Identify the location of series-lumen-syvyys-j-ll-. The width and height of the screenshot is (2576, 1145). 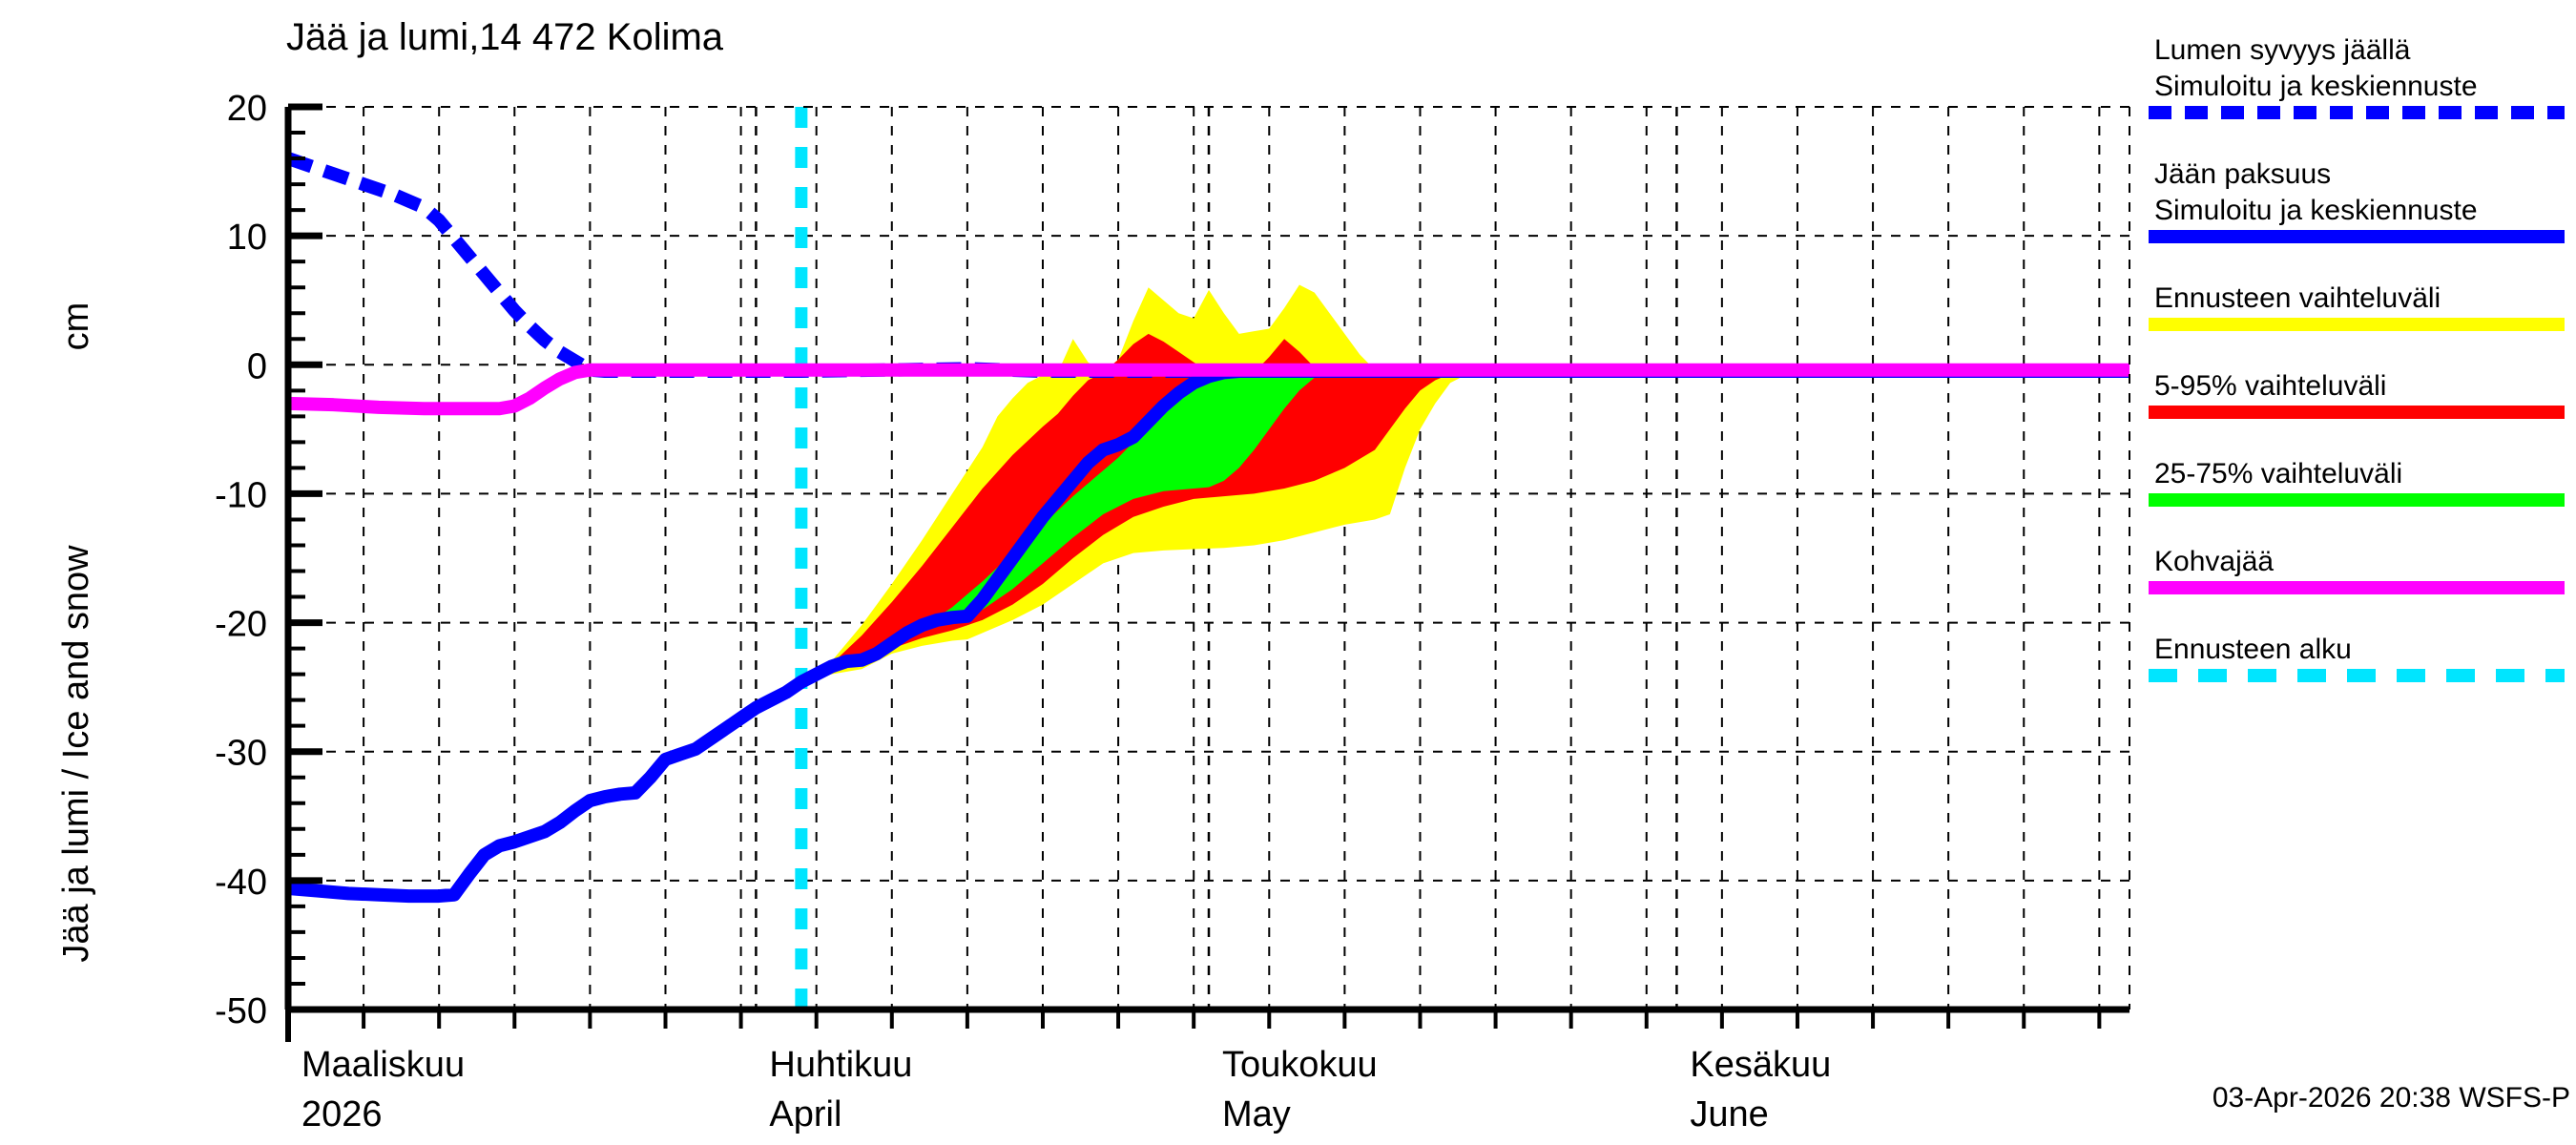
(1207, 265).